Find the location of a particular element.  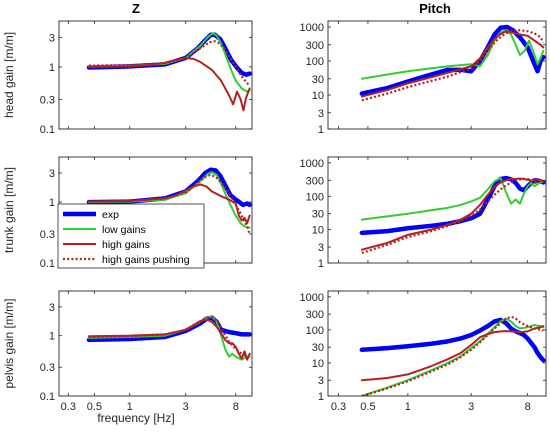

y-axis-label: head gain [m/m] is located at coordinates (9, 75).